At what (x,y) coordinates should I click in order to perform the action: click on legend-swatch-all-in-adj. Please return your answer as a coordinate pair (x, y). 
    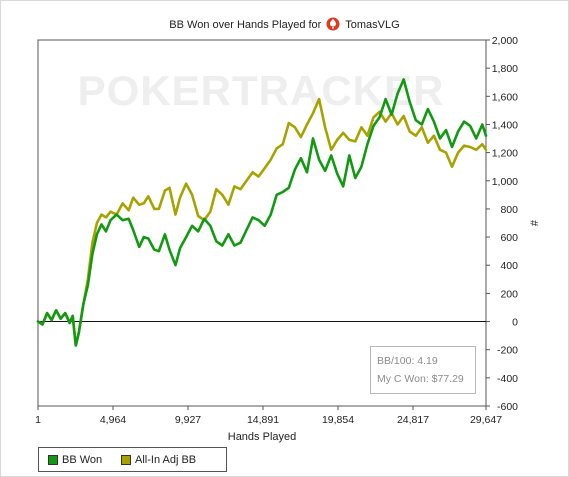
    Looking at the image, I should click on (126, 460).